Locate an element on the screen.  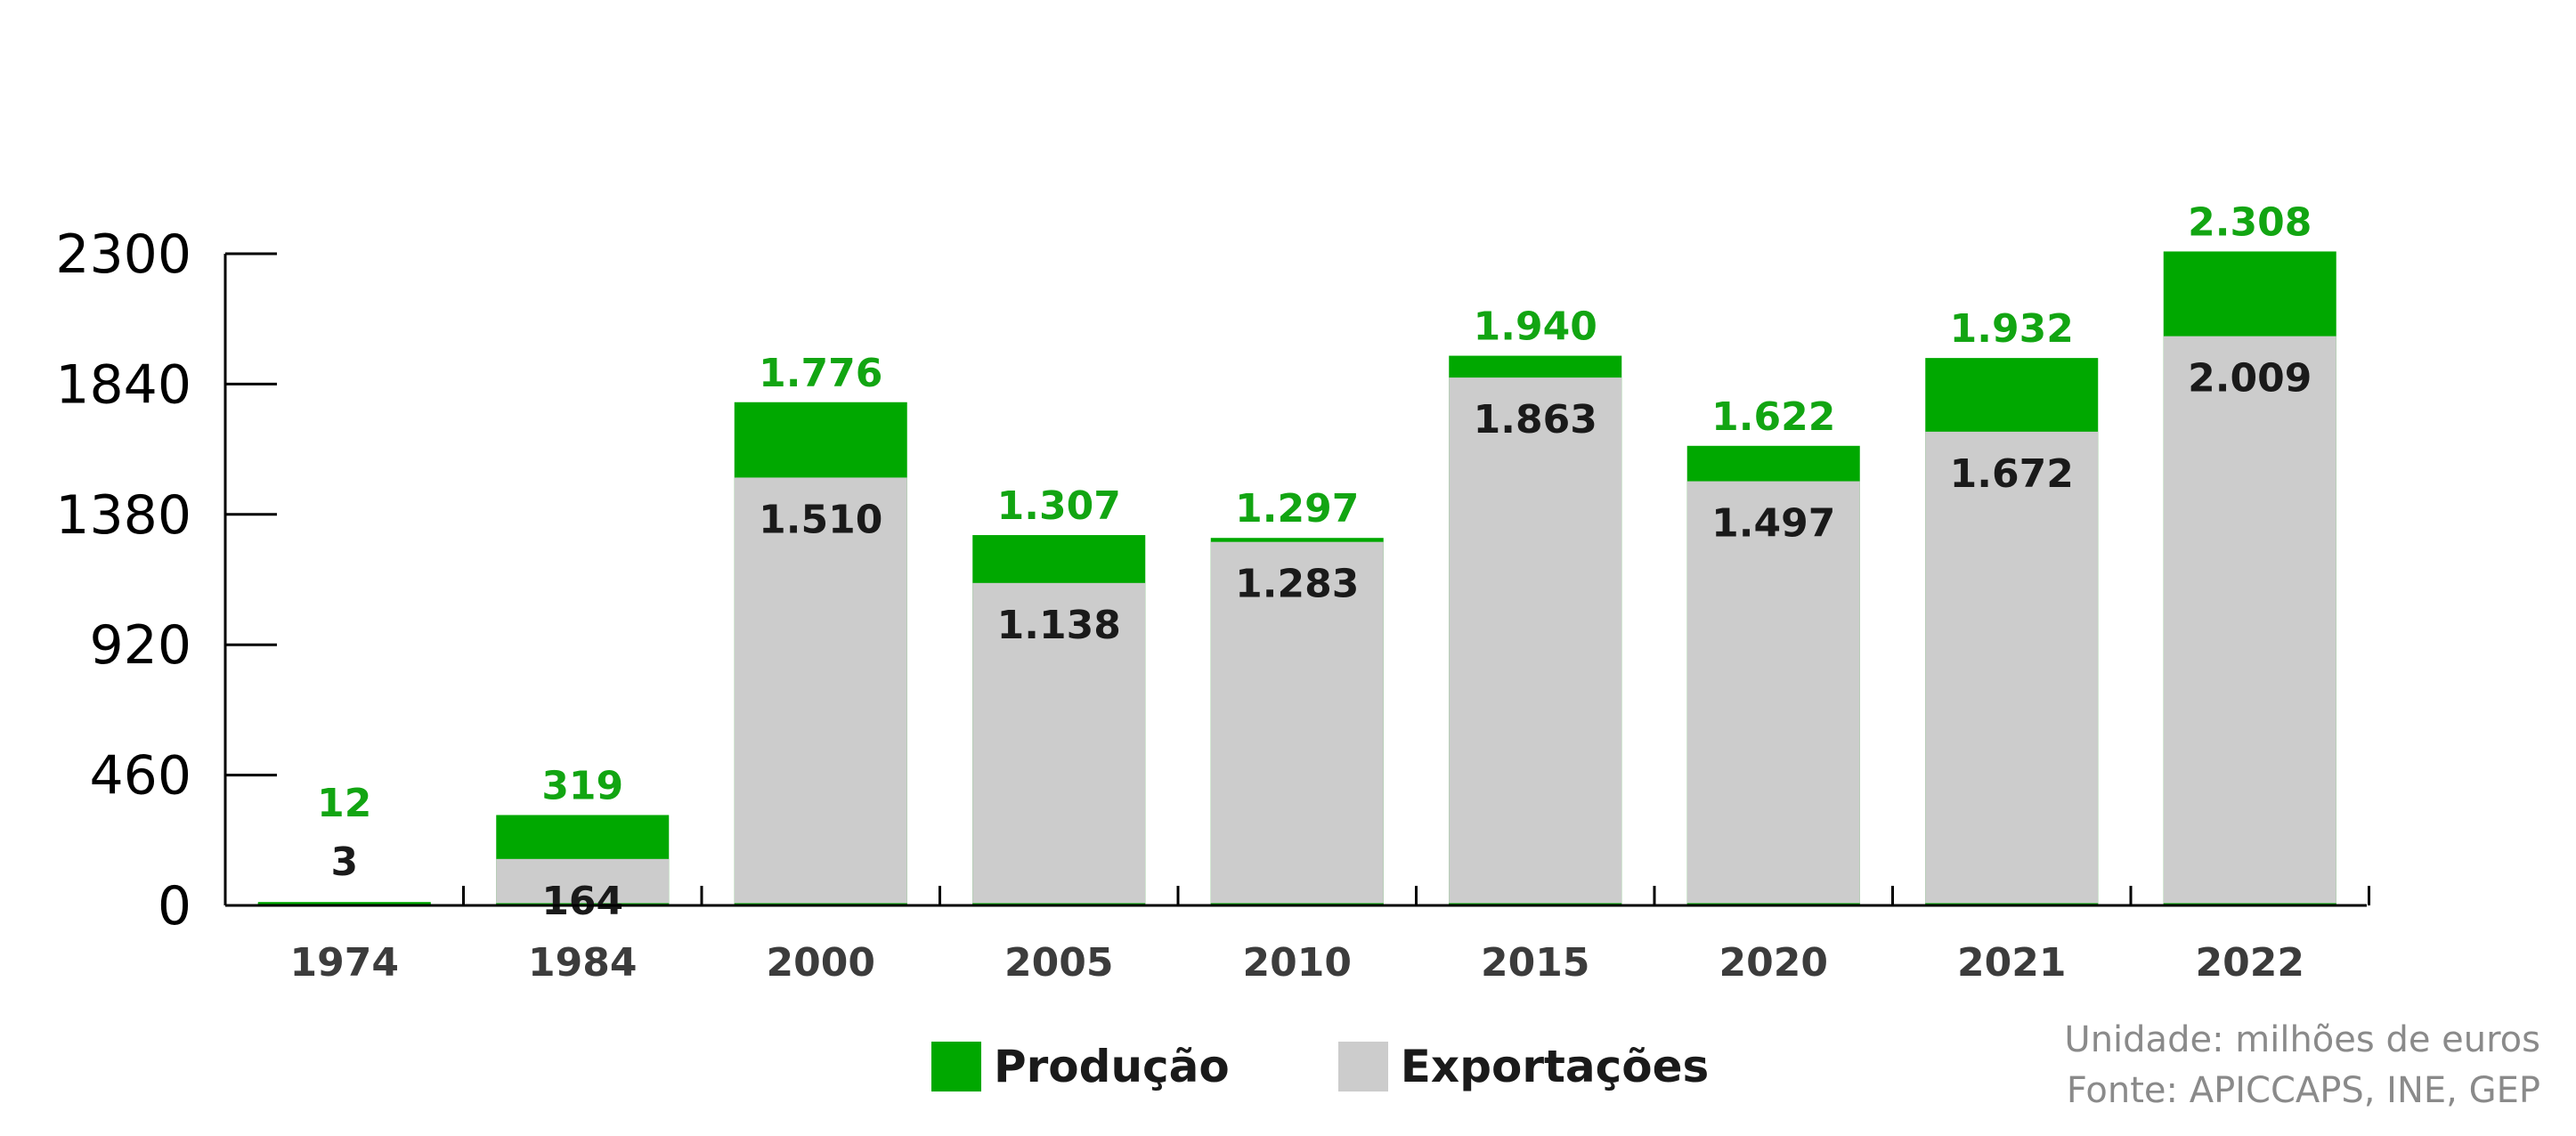
legend-item-producao: Produção is located at coordinates (1080, 1066).